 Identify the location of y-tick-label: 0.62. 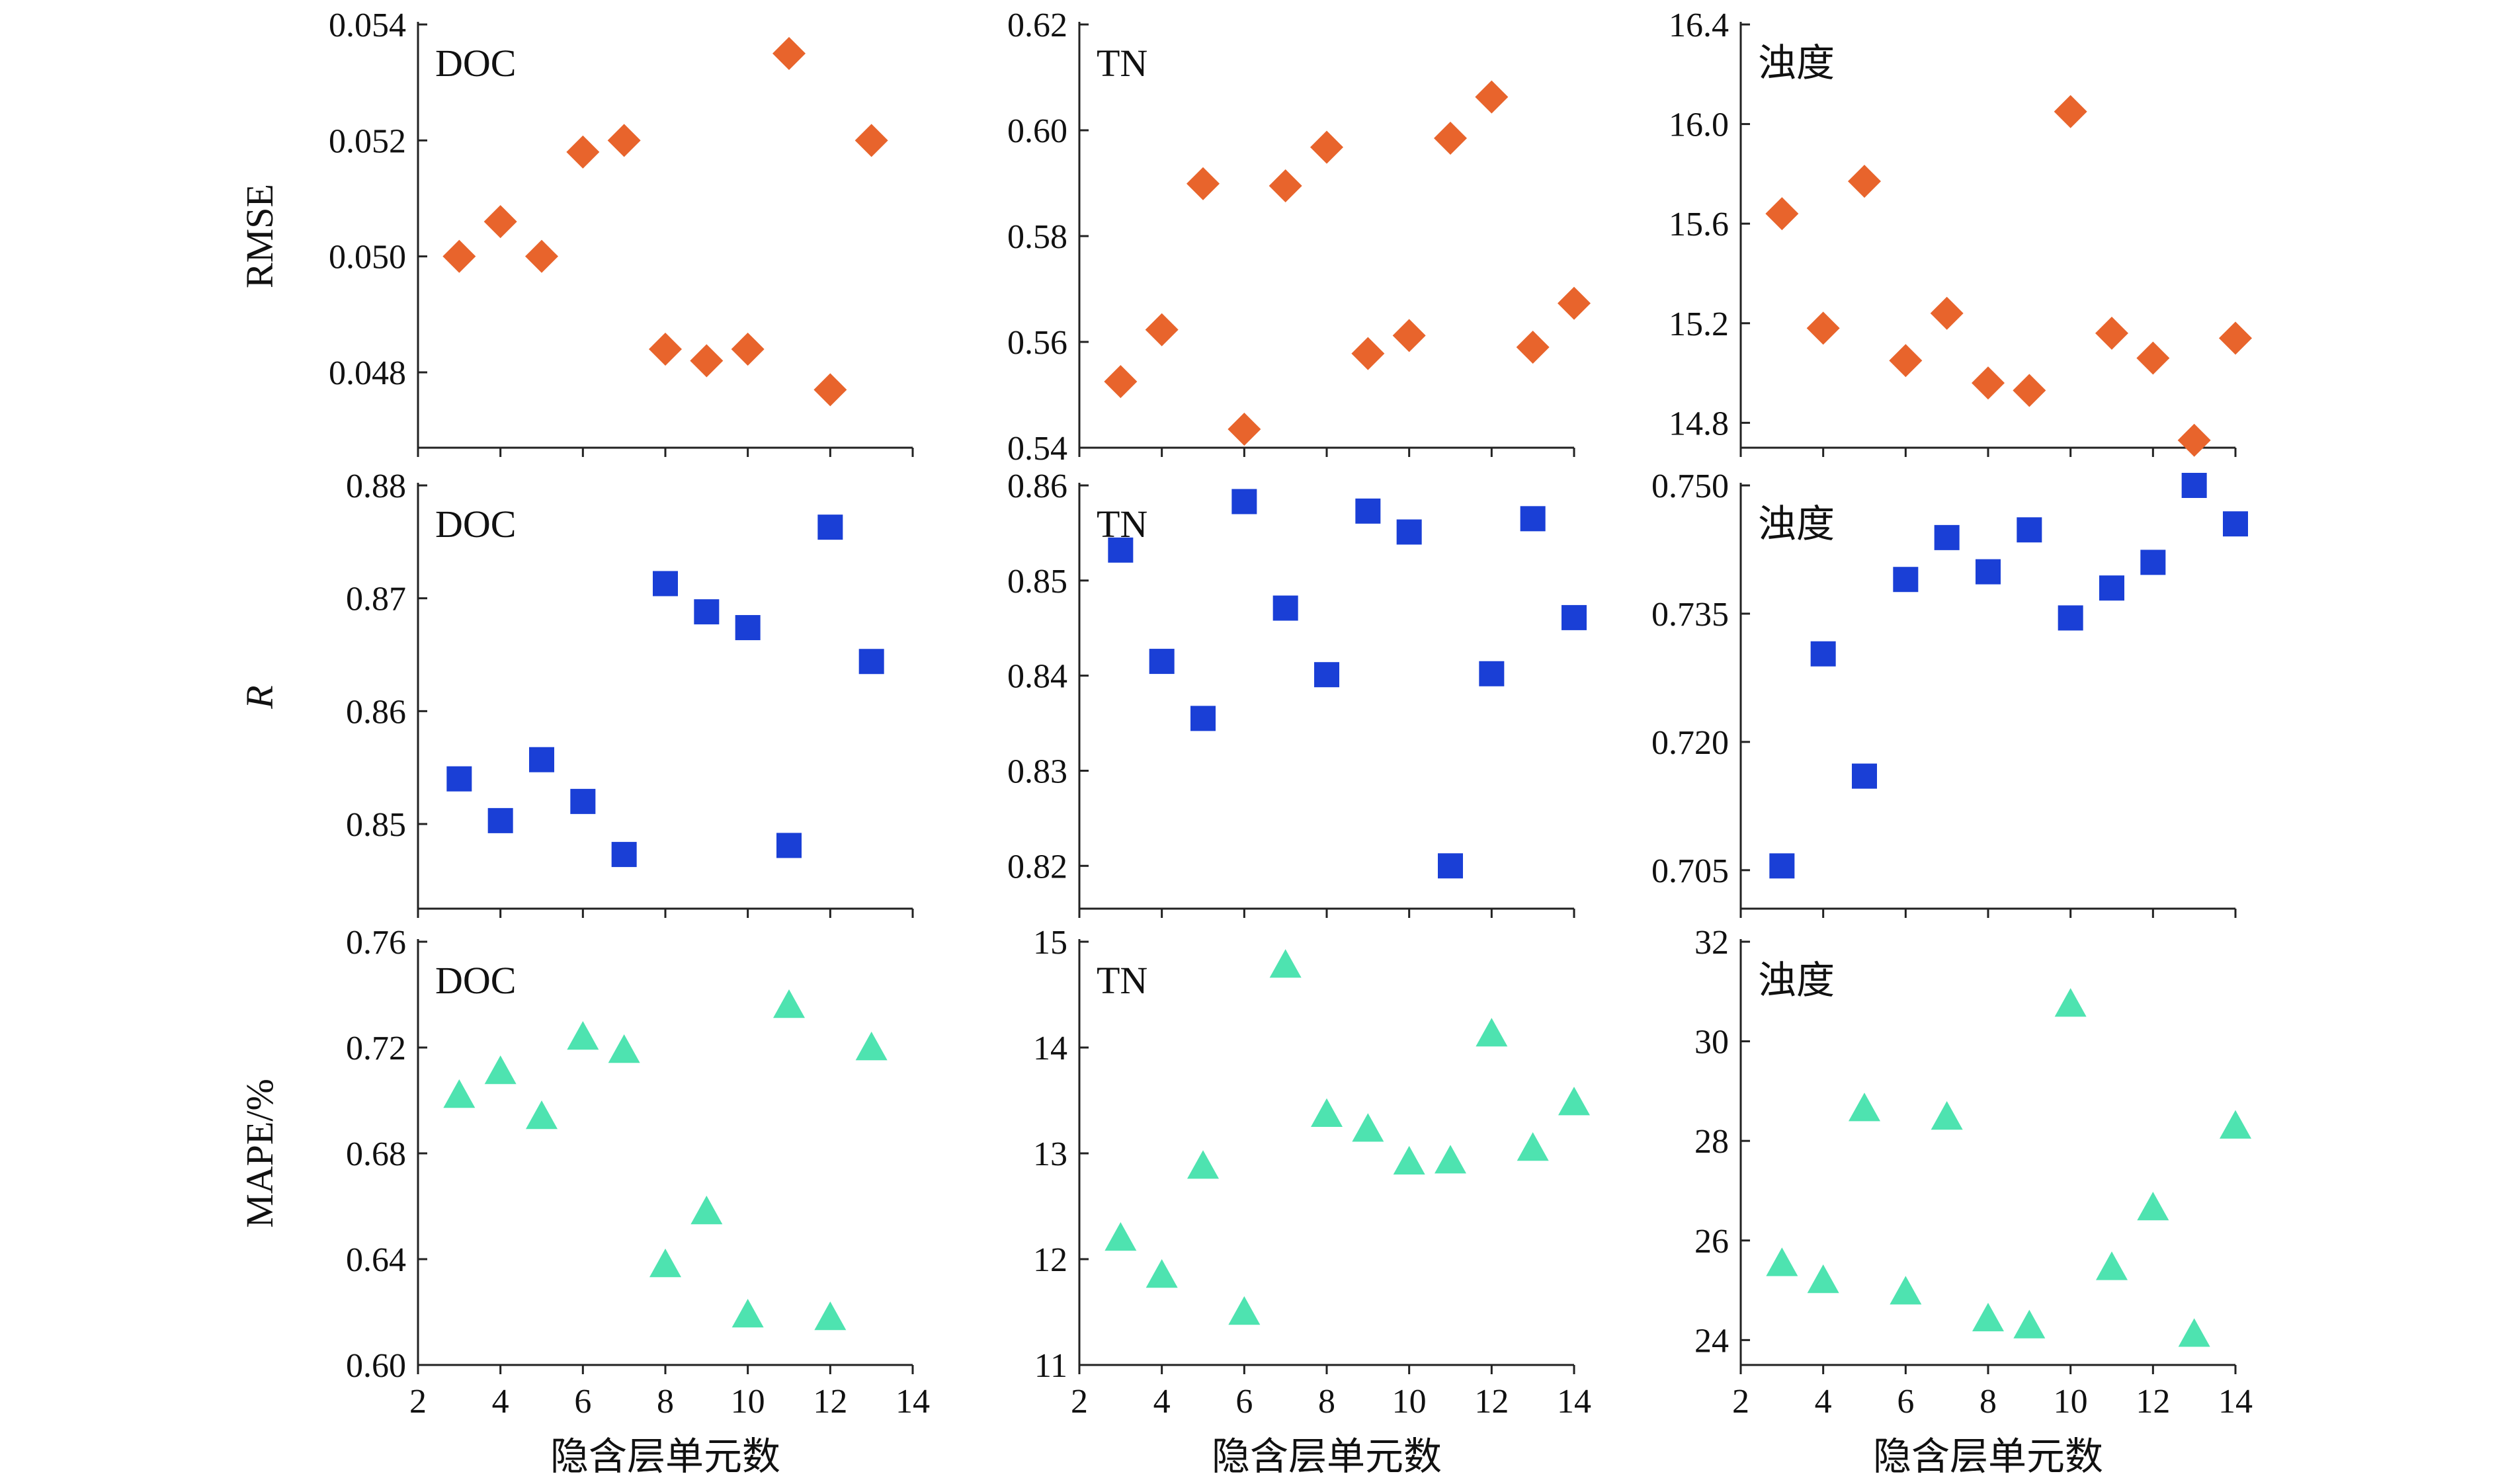
(1037, 26).